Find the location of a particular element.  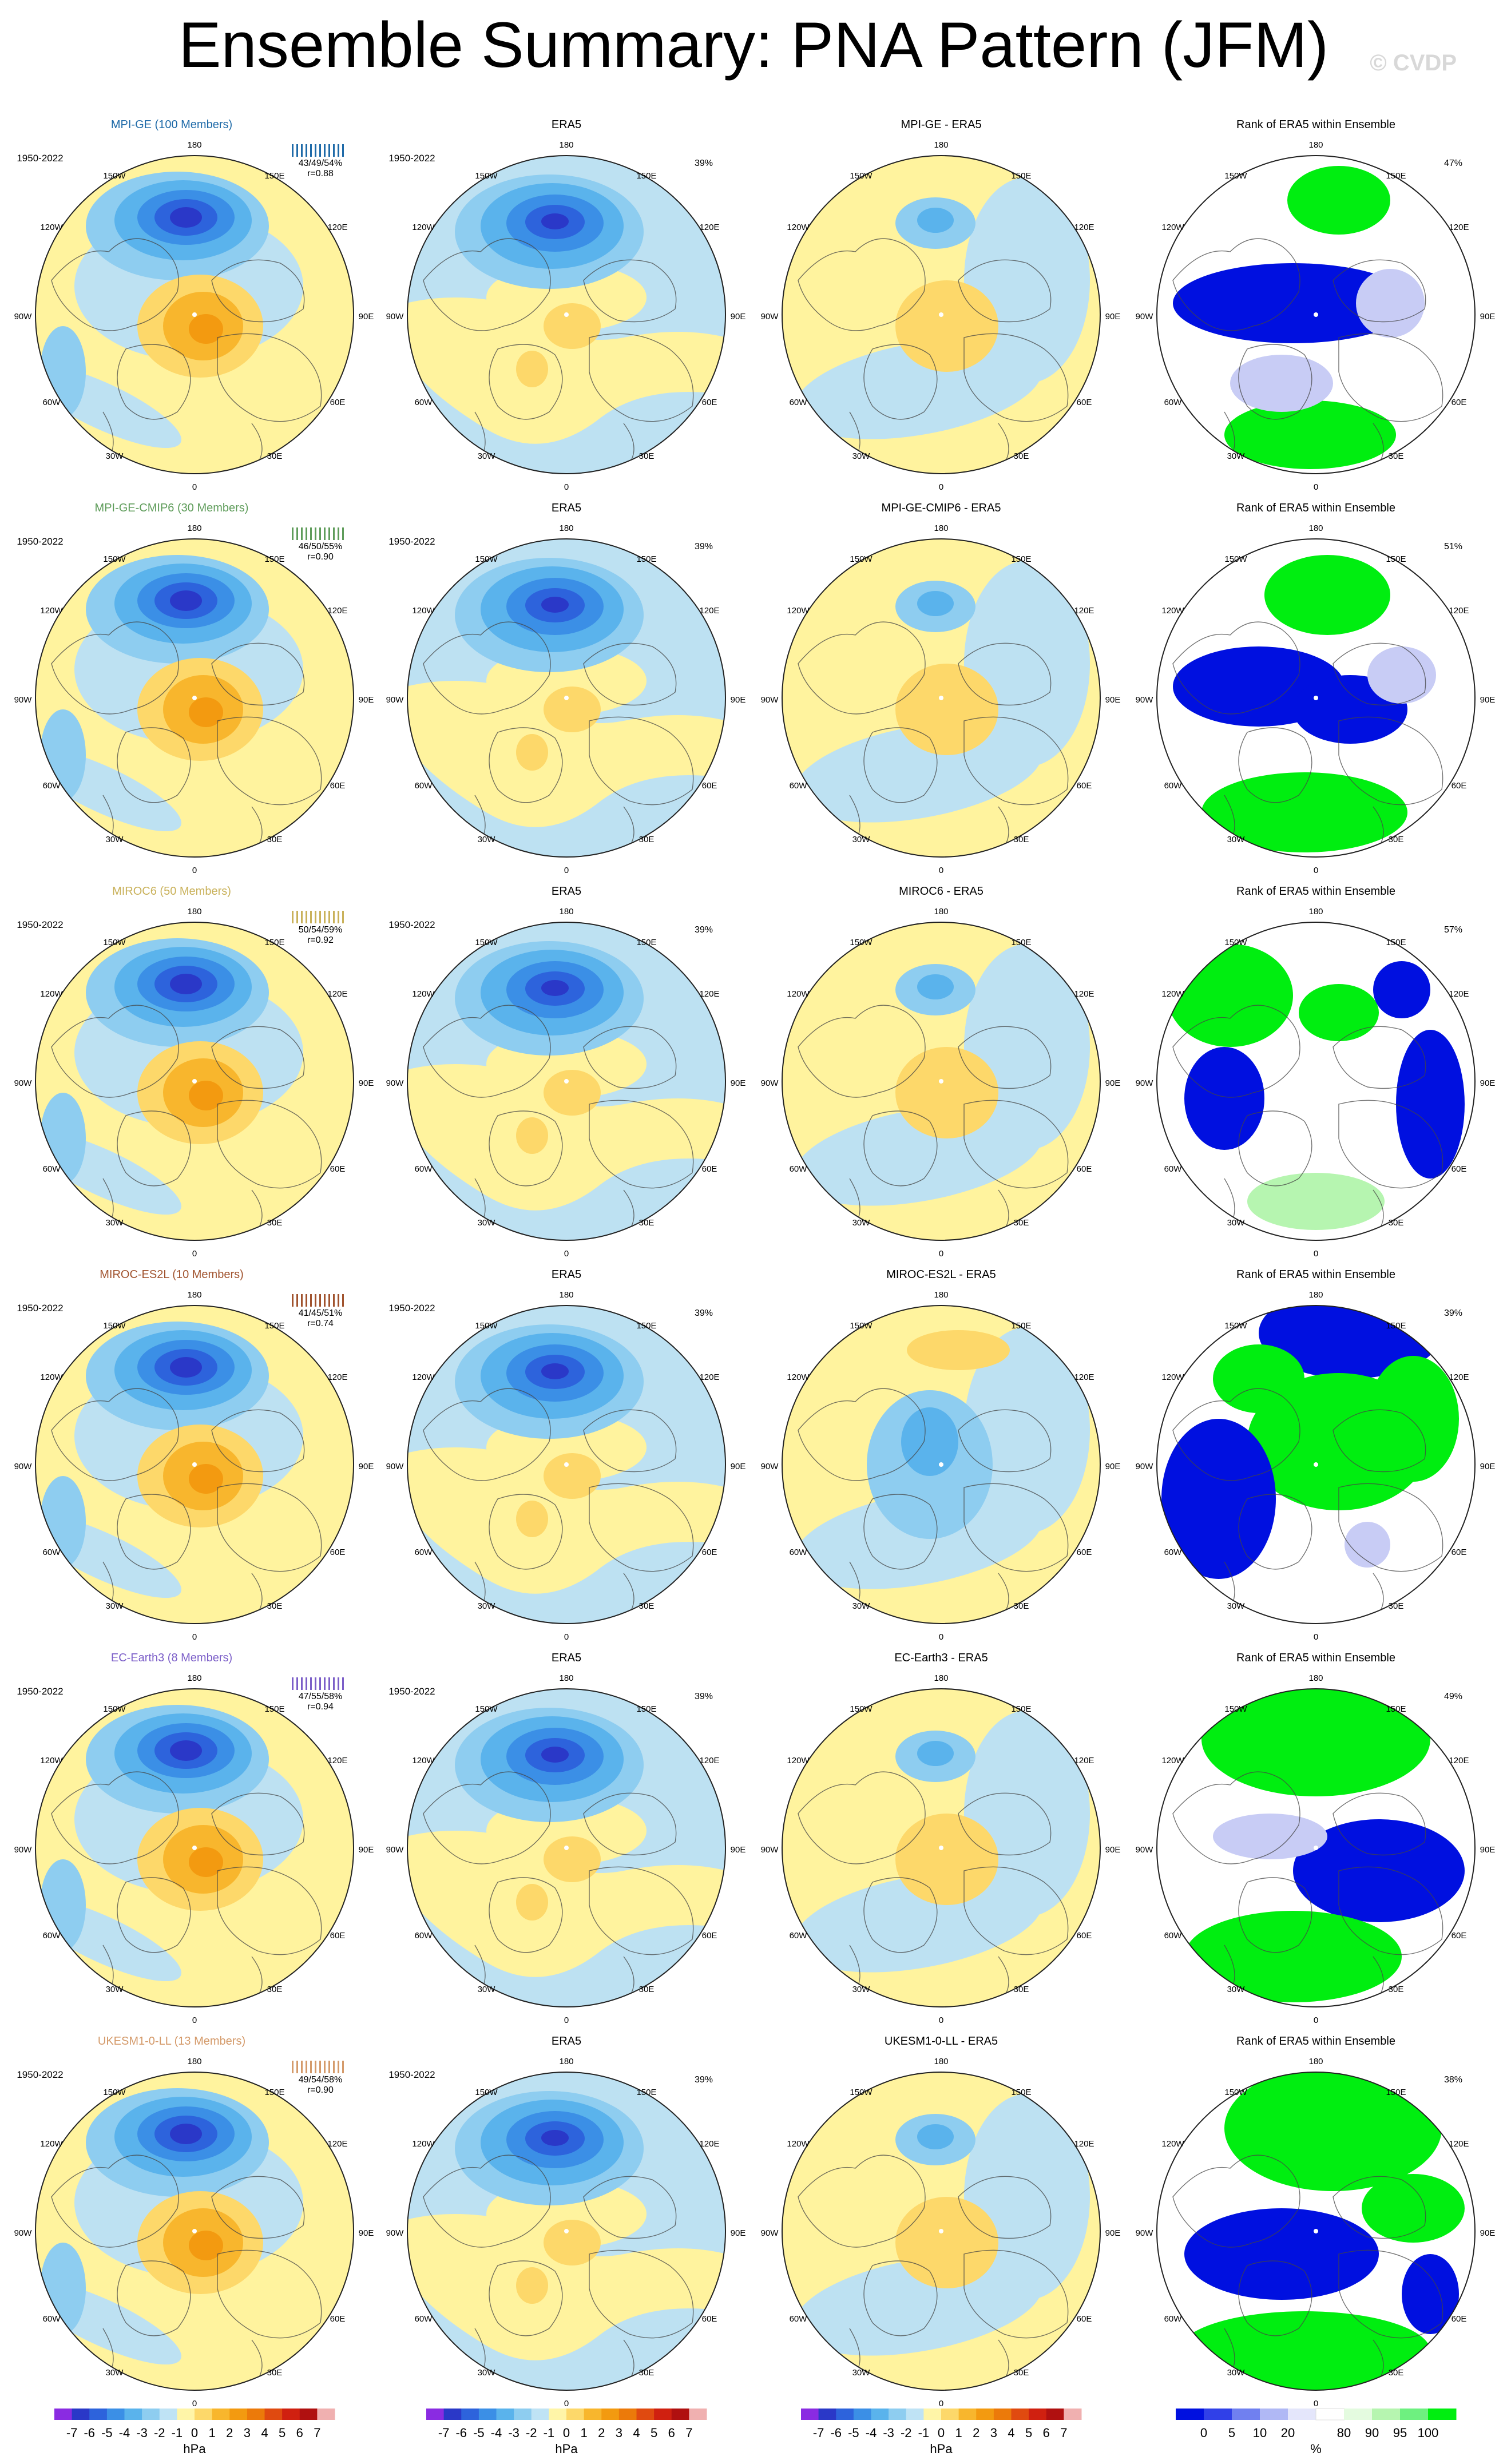

neg-region is located at coordinates (918, 1922).